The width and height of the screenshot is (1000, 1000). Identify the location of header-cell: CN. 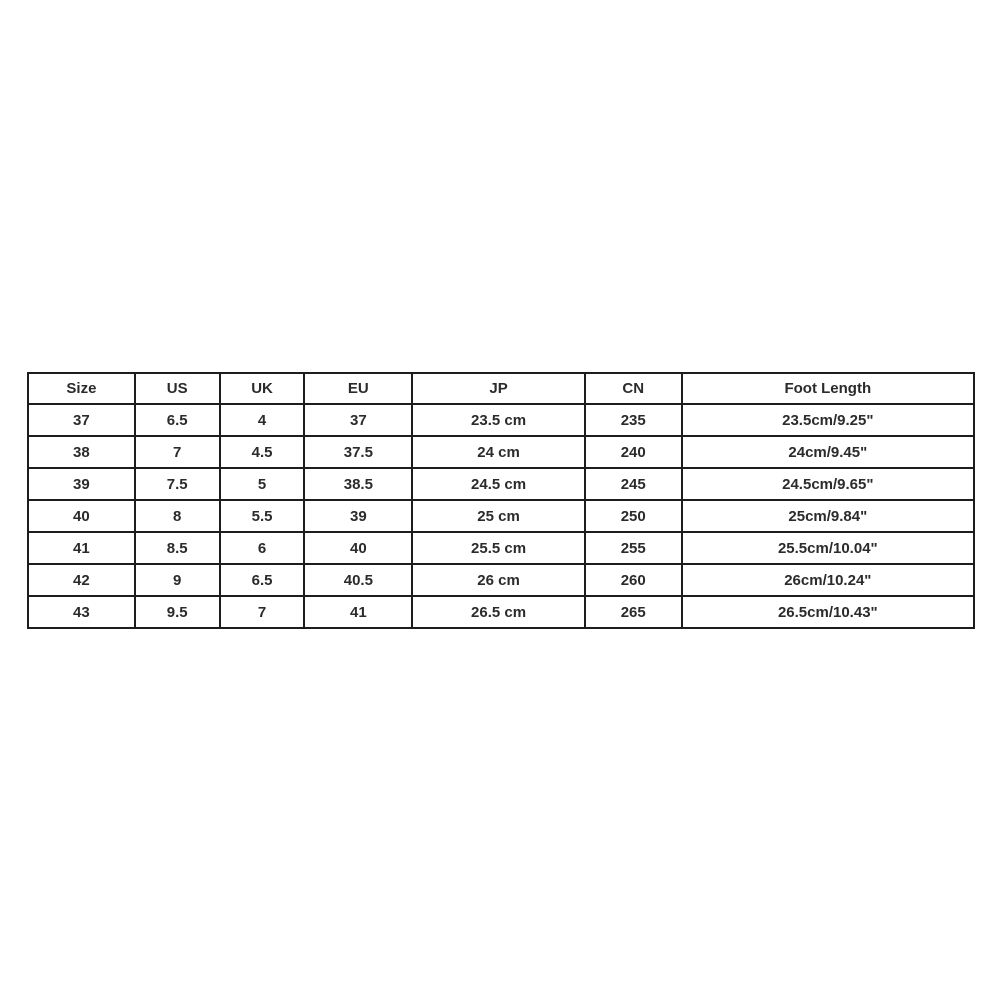
(633, 388).